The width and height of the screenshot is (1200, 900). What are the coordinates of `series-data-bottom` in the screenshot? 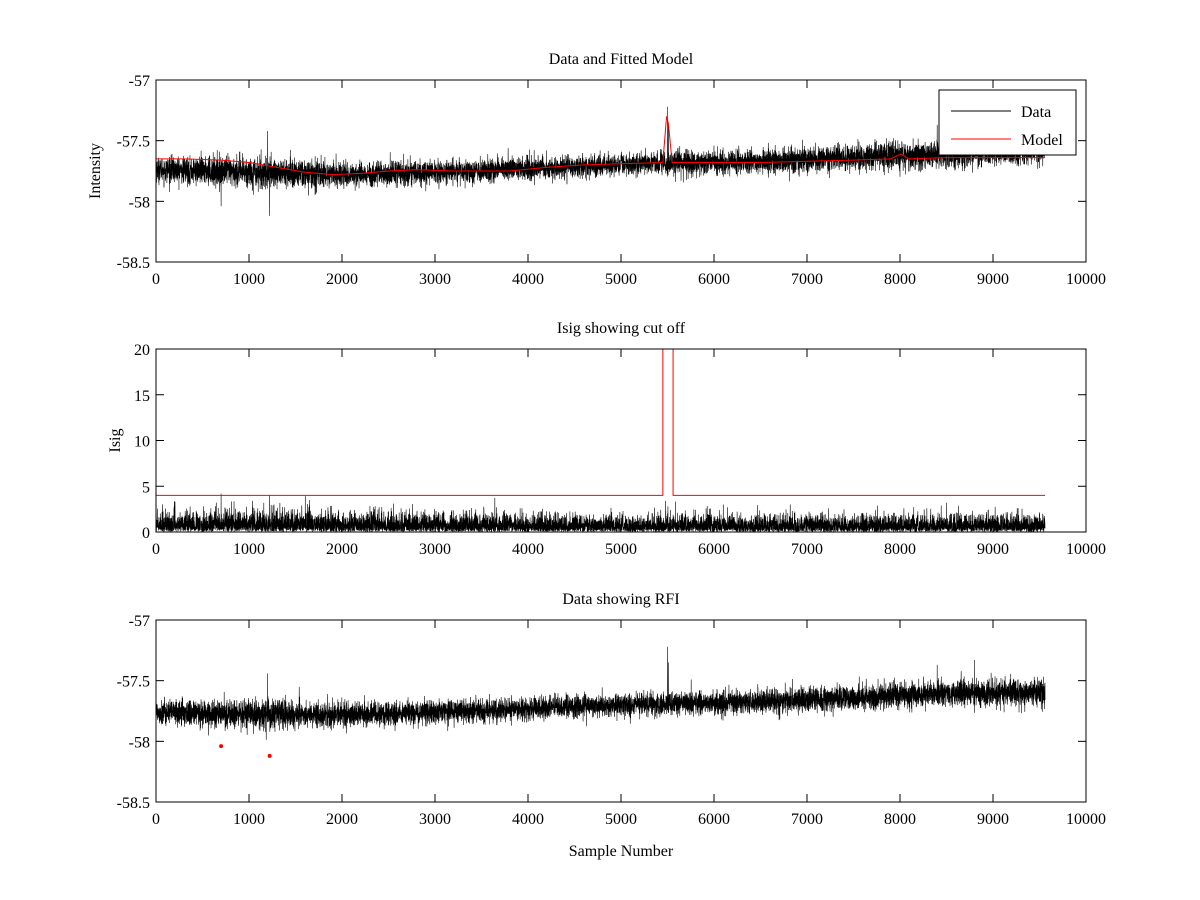 It's located at (601, 693).